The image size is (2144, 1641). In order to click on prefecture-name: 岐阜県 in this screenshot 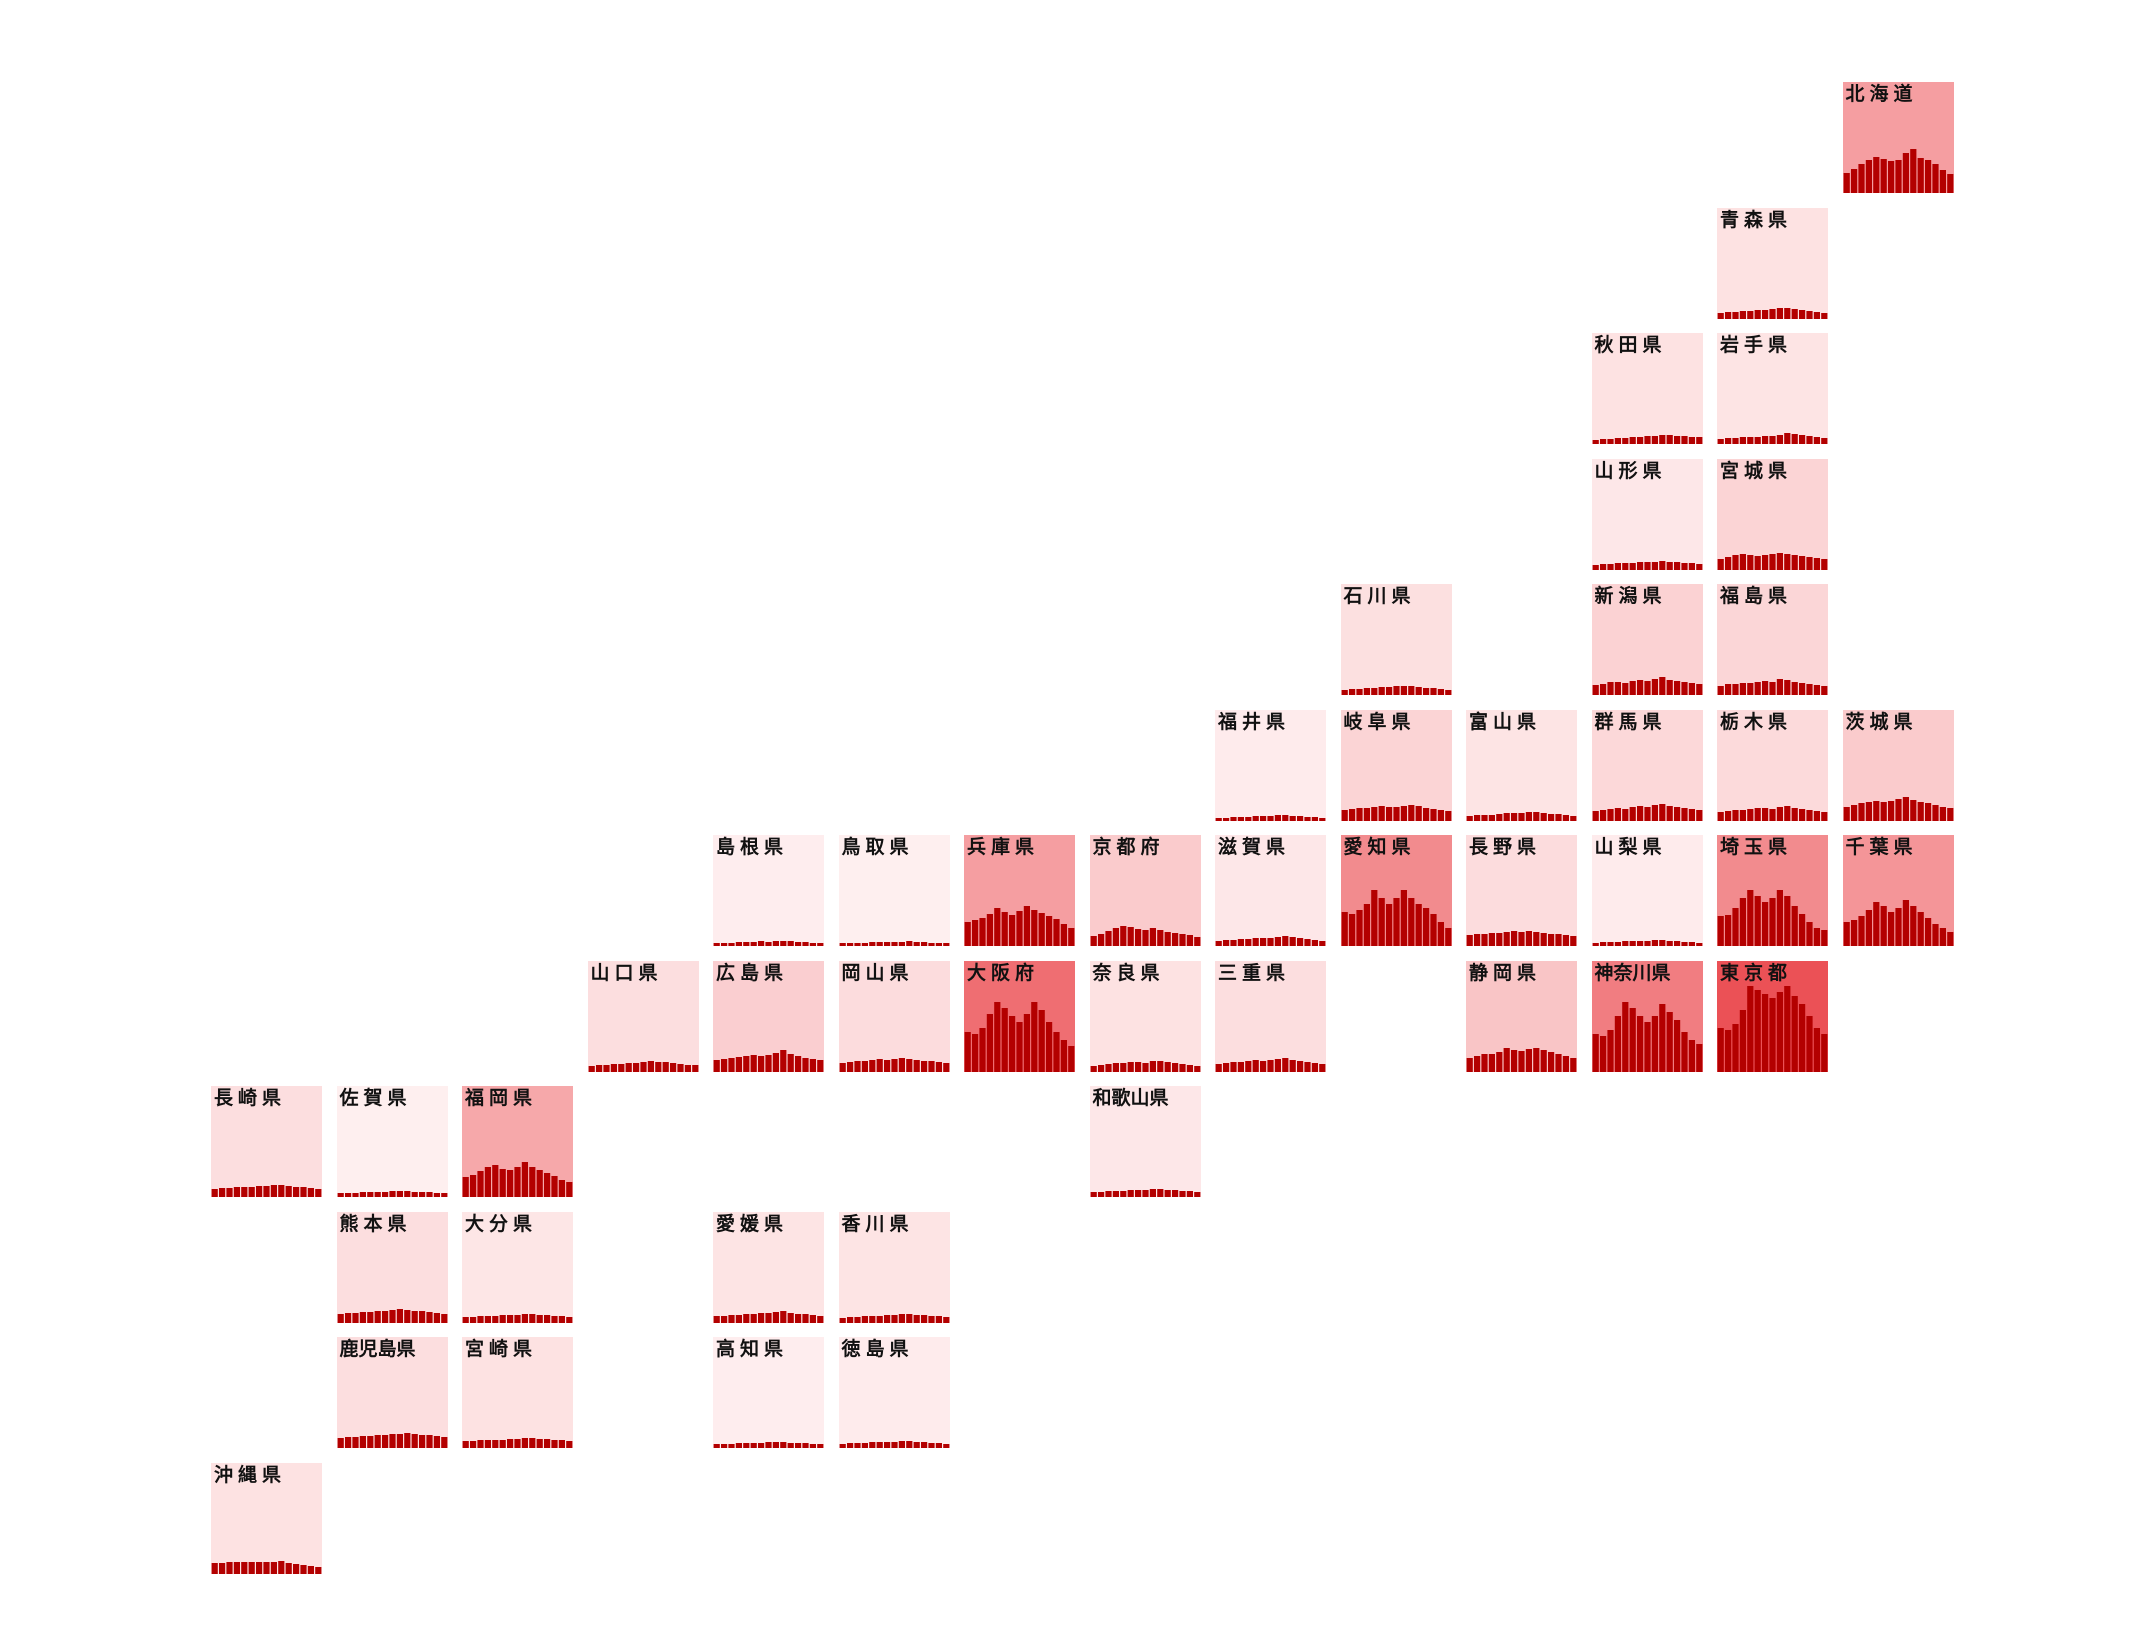, I will do `click(1379, 721)`.